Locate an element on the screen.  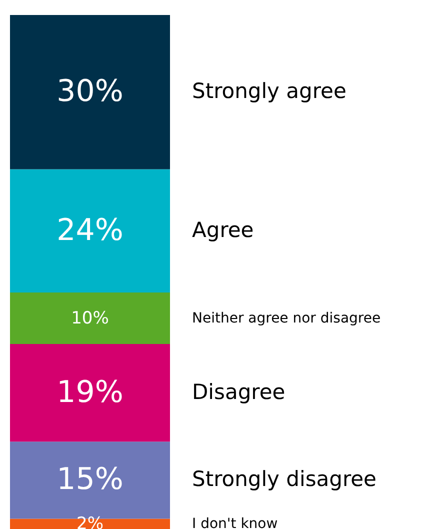
series-label: Strongly disagree is located at coordinates (284, 479).